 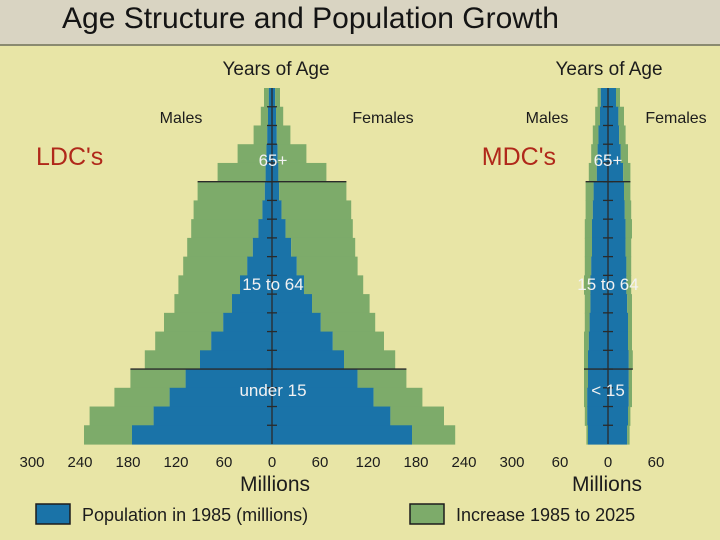 I want to click on title-bar: Age Structure and Population Growth, so click(x=360, y=23).